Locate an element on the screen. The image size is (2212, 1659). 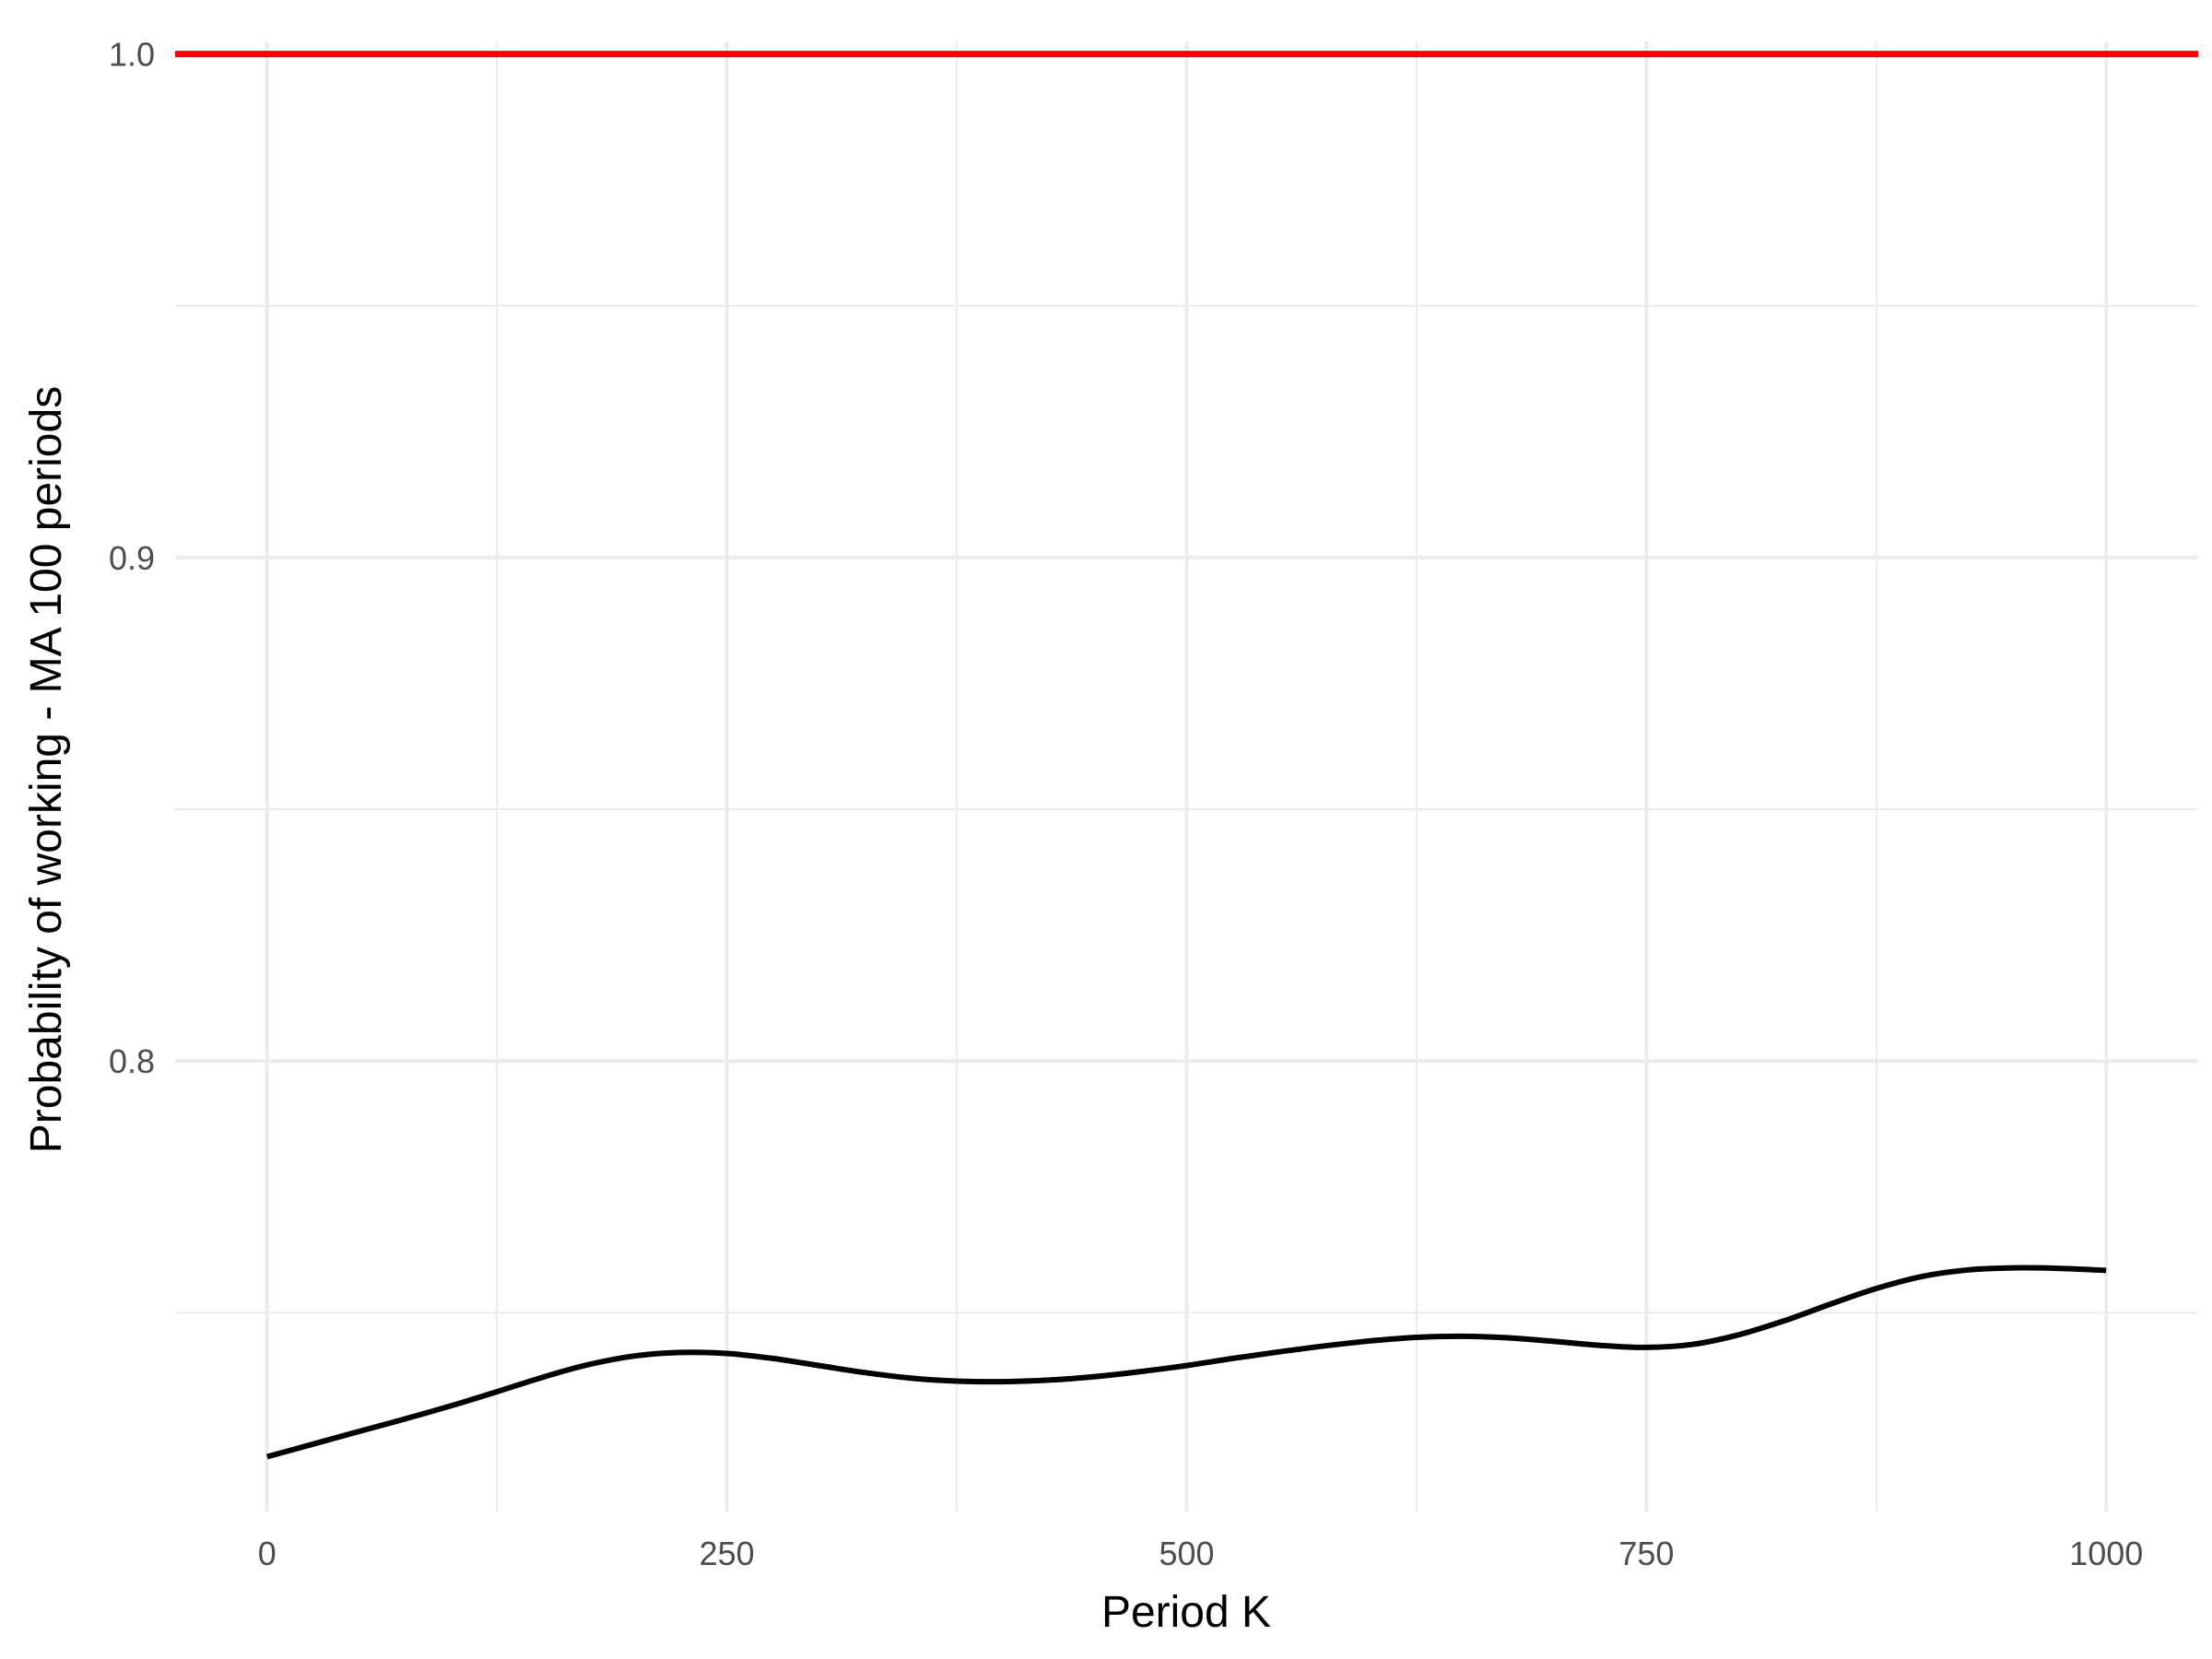
y-axis-tick-labels: 0.8 0.9 1.0 is located at coordinates (132, 558).